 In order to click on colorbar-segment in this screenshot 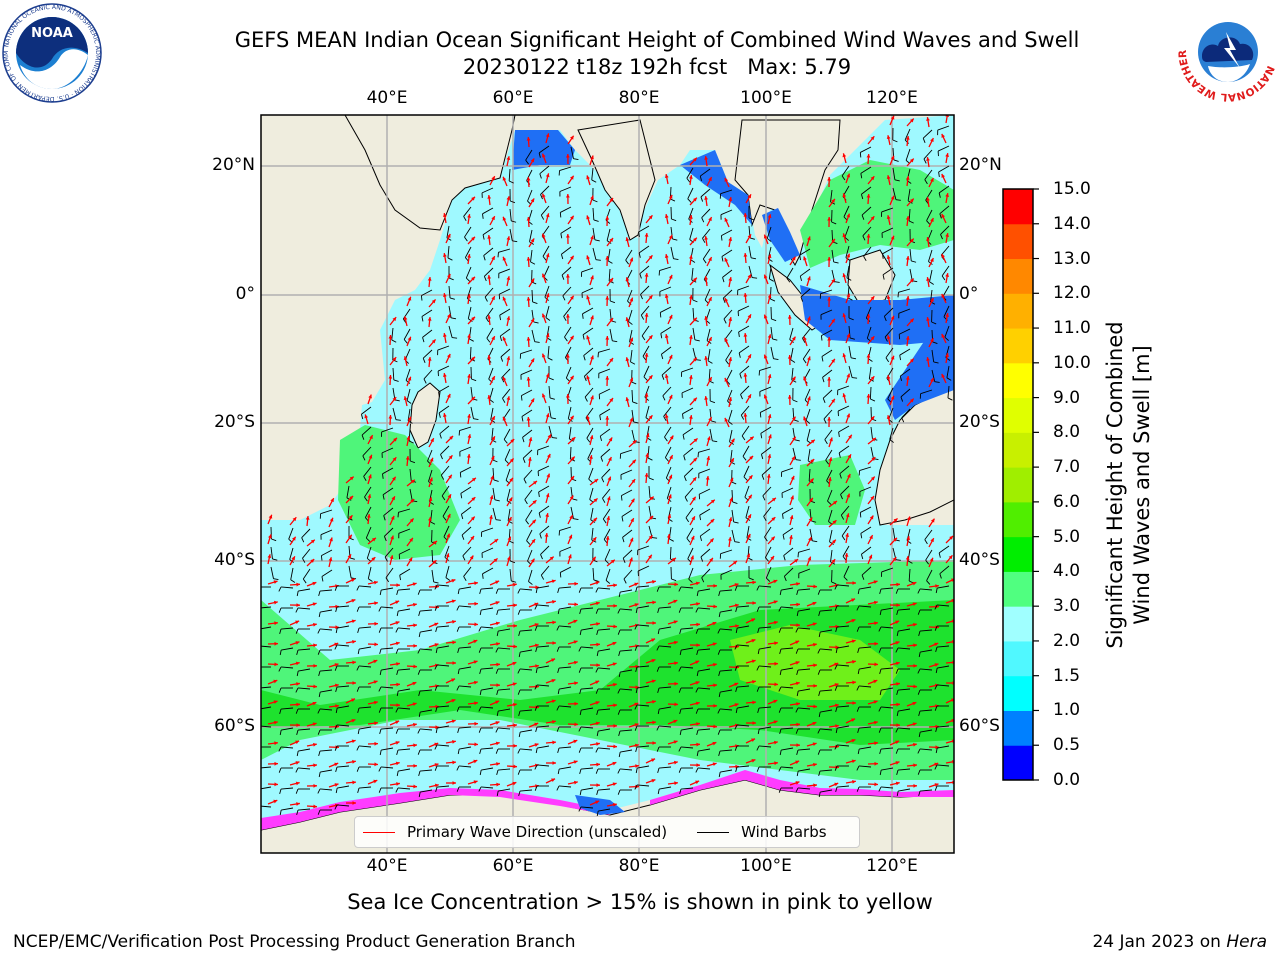, I will do `click(1018, 450)`.